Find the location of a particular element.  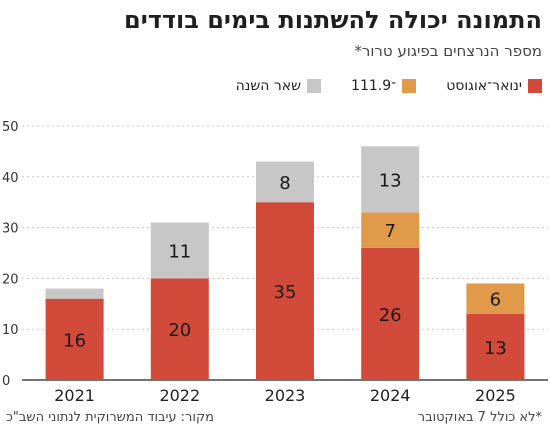

y-tick-label: 50 is located at coordinates (10, 127).